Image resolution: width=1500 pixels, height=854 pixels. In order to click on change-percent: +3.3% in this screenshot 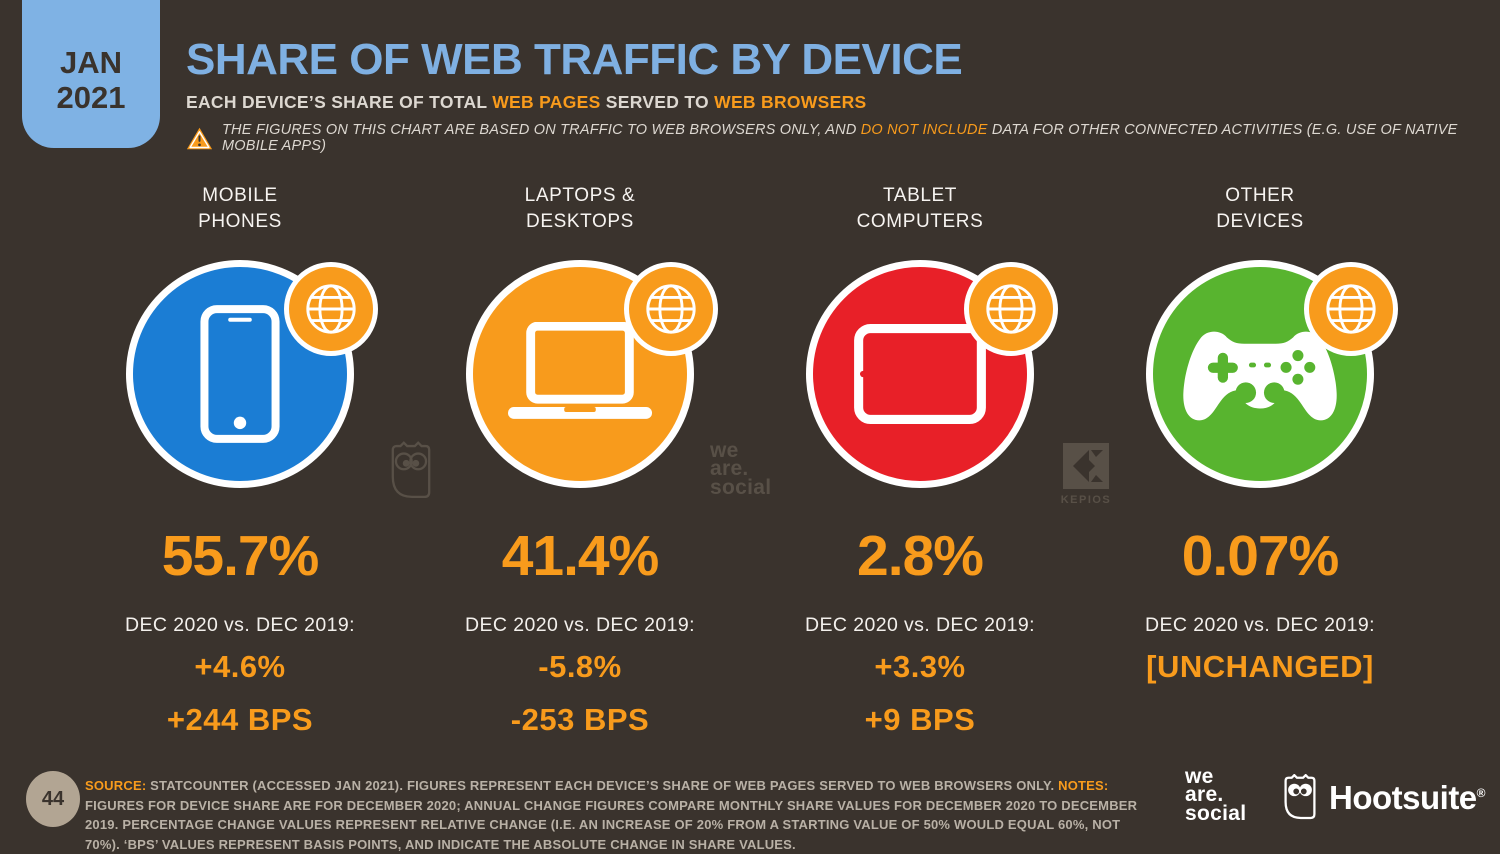, I will do `click(920, 667)`.